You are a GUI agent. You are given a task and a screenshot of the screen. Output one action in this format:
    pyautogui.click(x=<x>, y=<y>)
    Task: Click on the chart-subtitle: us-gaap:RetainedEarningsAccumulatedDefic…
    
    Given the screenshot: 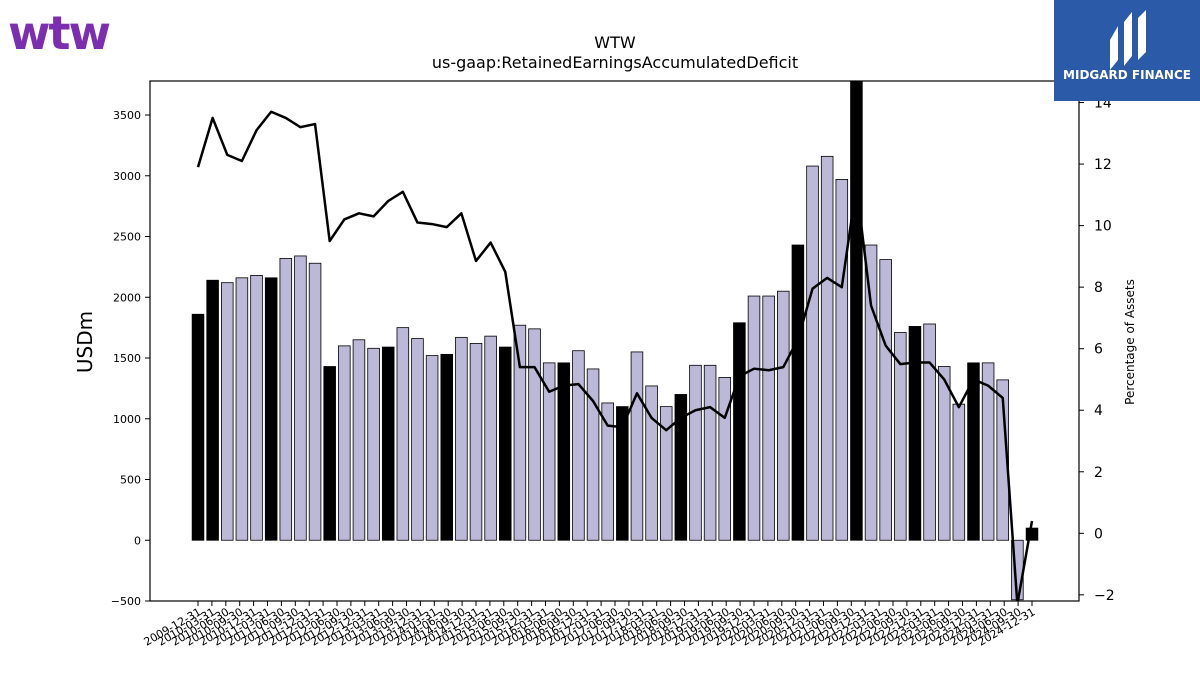 What is the action you would take?
    pyautogui.click(x=615, y=62)
    